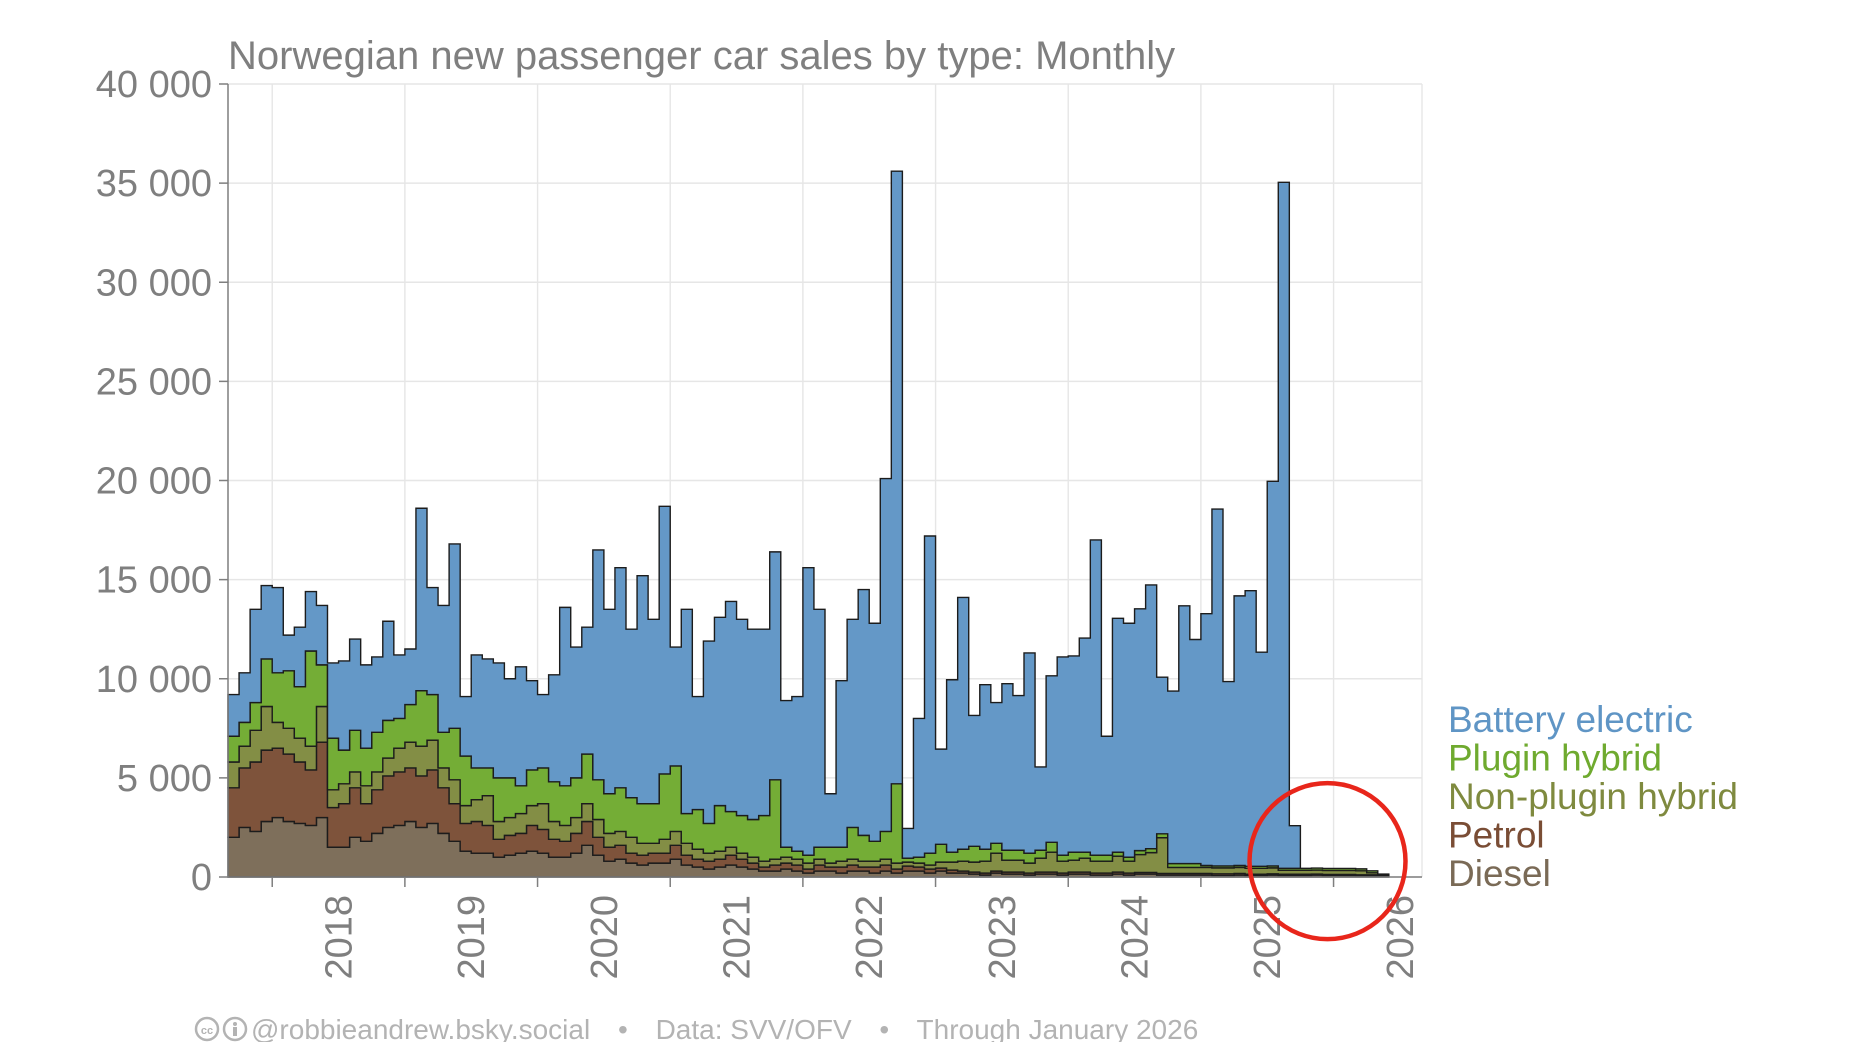  I want to click on x-tick-label: 2023, so click(1003, 937).